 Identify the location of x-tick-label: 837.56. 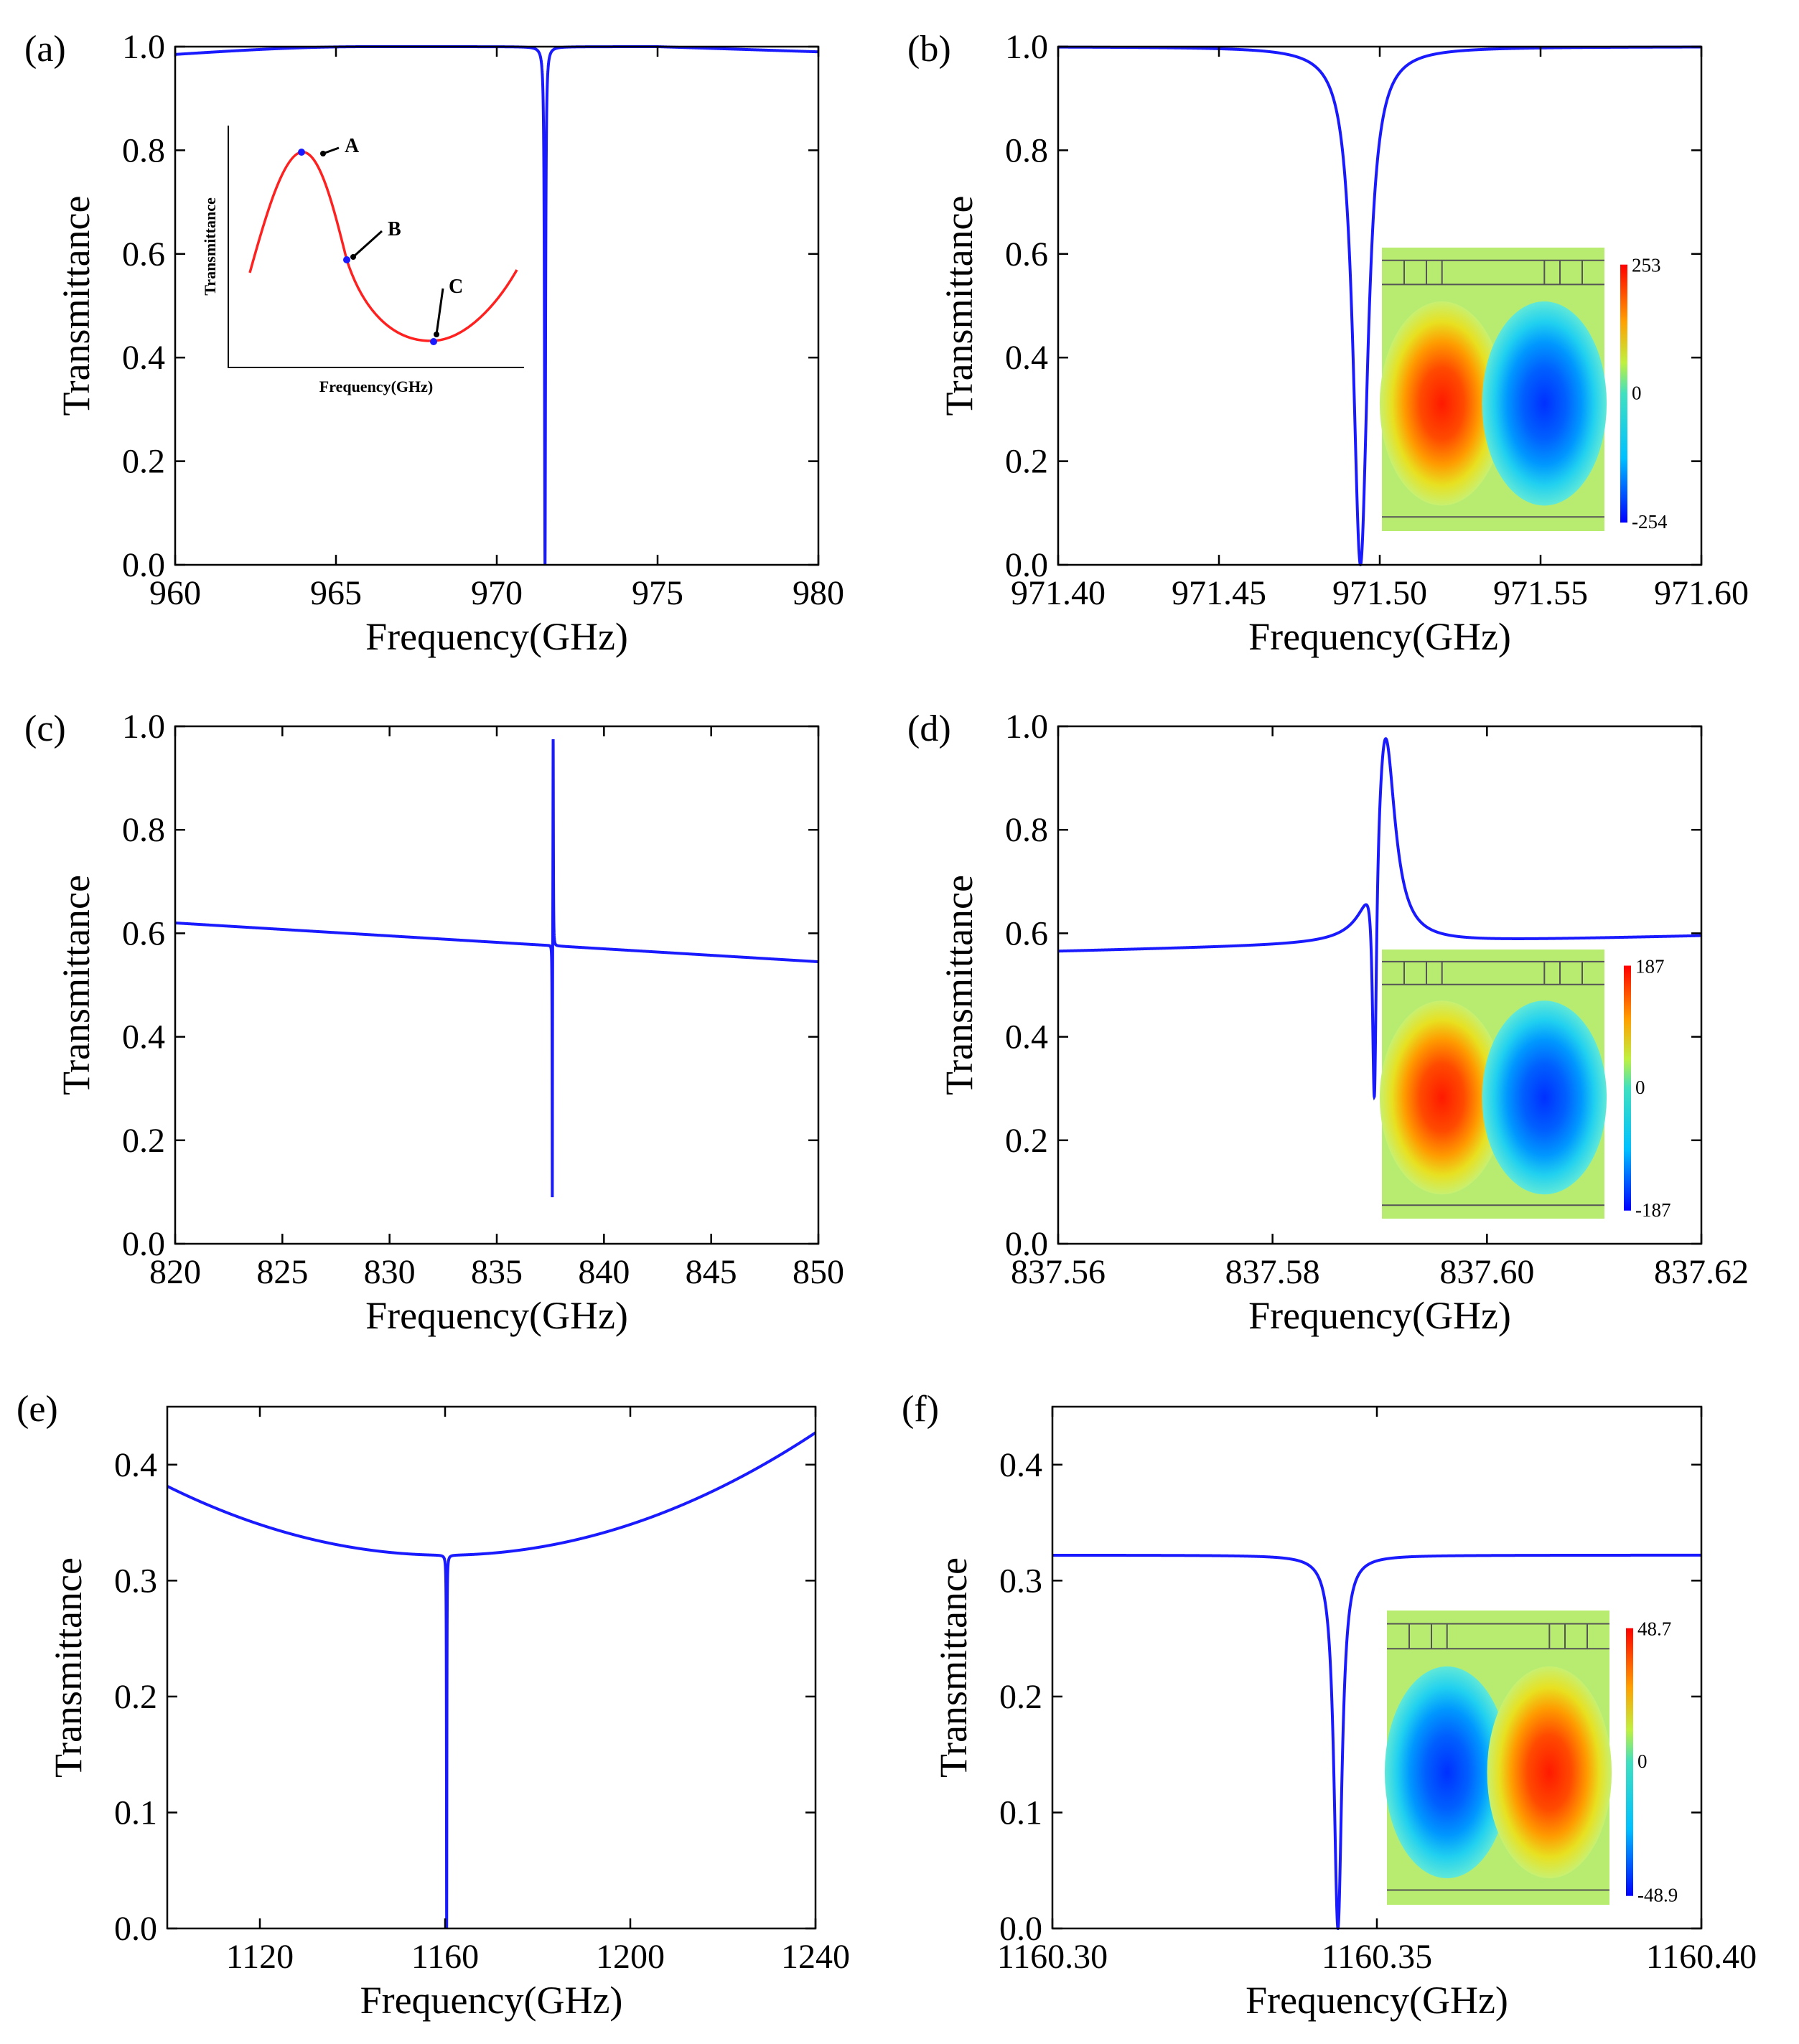
(1058, 1272).